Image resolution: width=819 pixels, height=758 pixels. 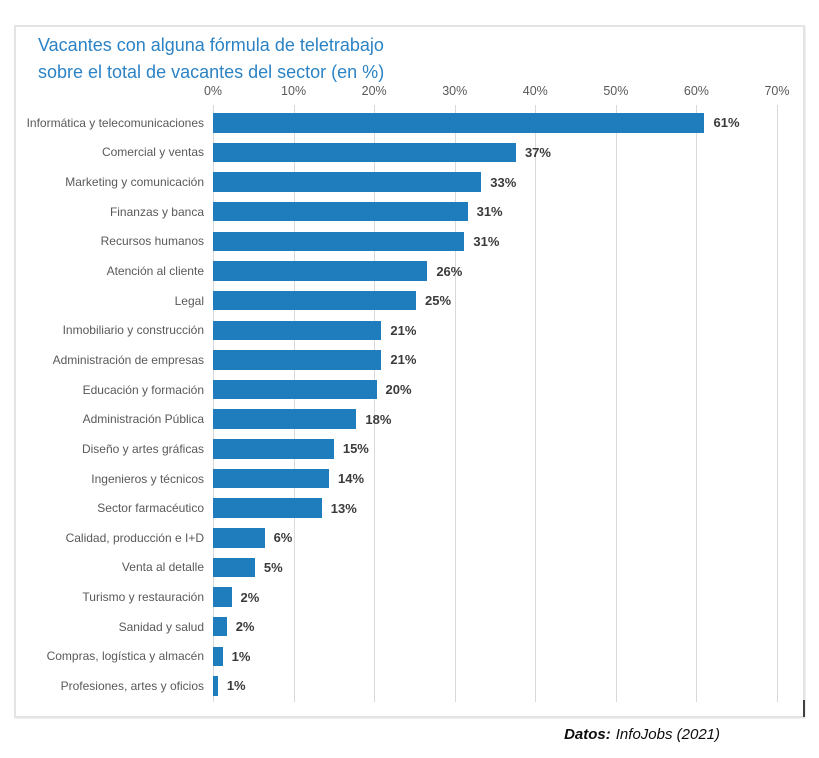 I want to click on bar-row: Turismo y restauración 2%, so click(x=409, y=597).